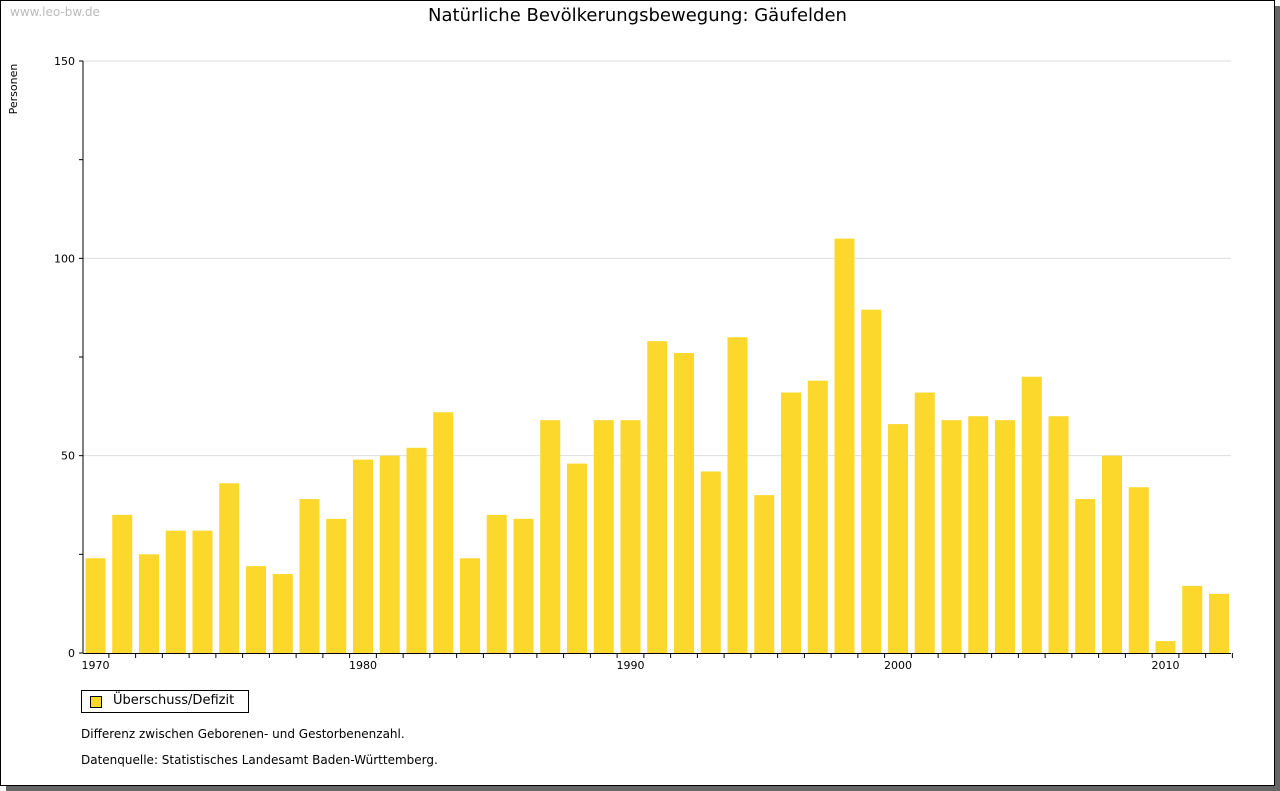  What do you see at coordinates (256, 609) in the screenshot?
I see `bar-1976` at bounding box center [256, 609].